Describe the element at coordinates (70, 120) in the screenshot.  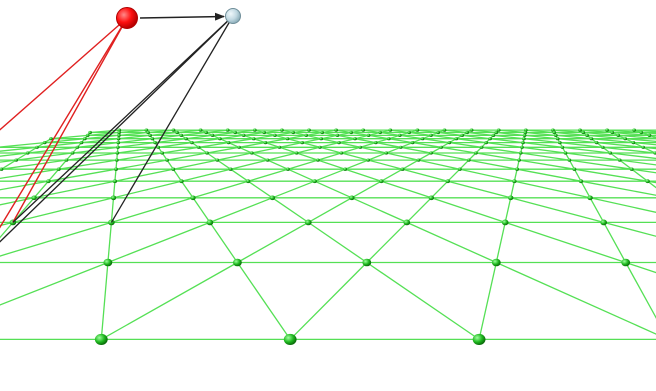
I see `source-link` at that location.